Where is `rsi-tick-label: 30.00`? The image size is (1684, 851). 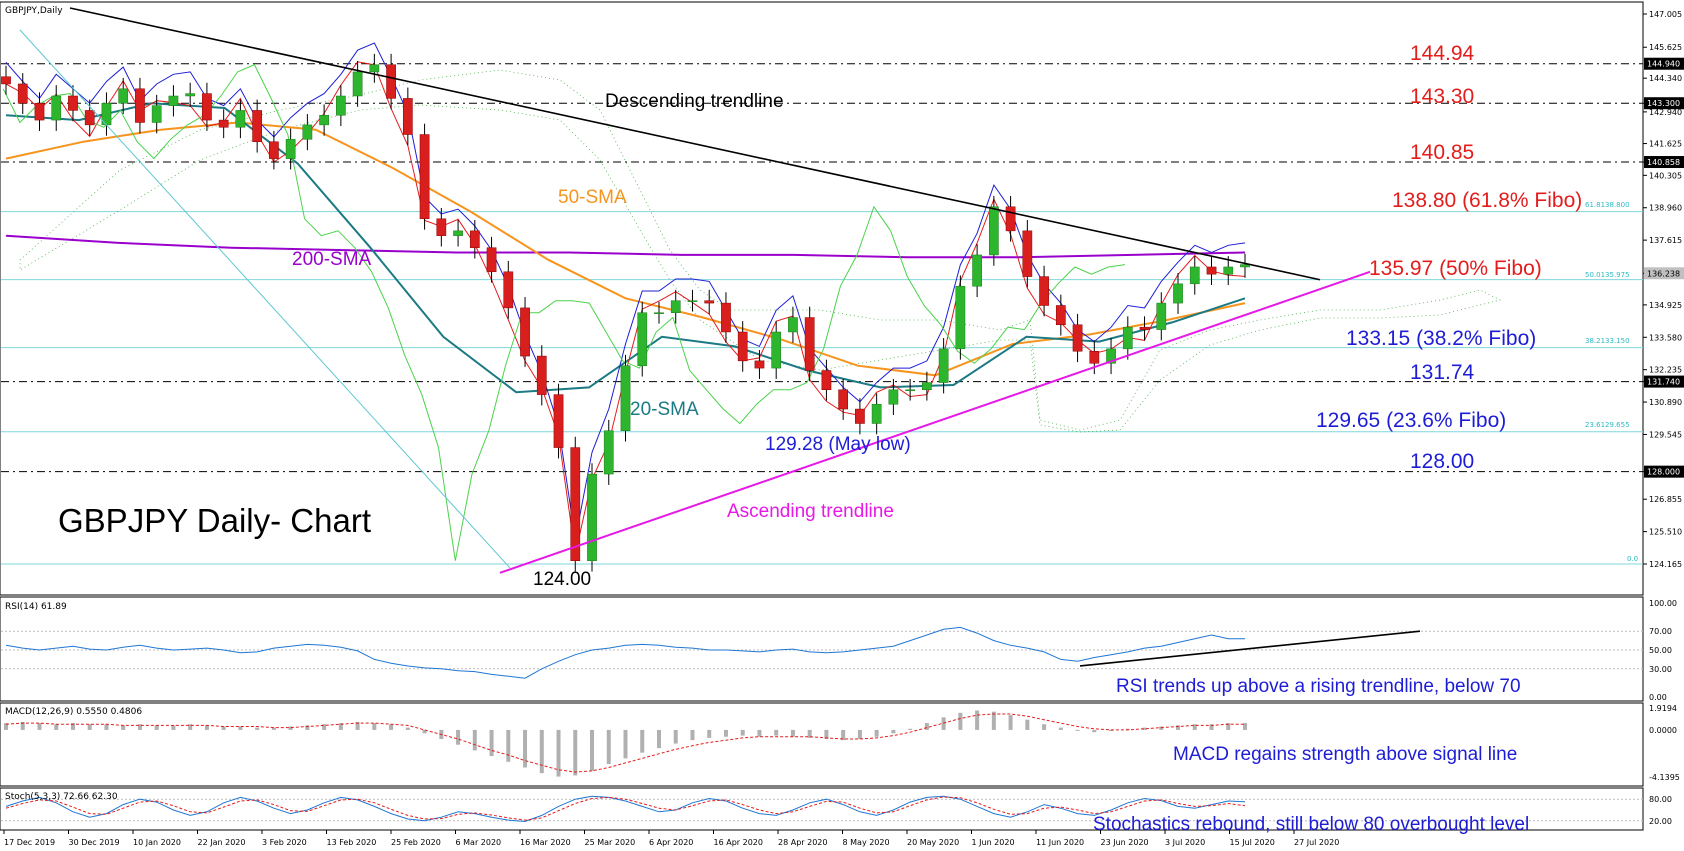
rsi-tick-label: 30.00 is located at coordinates (1660, 669).